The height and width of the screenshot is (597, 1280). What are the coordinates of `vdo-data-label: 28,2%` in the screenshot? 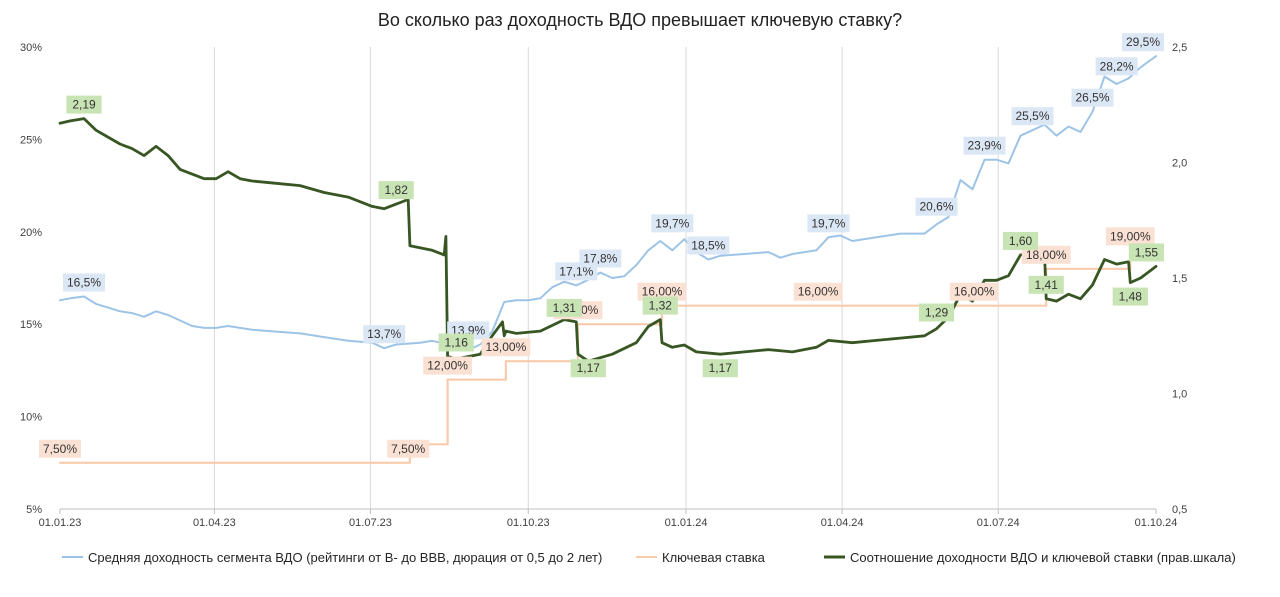 It's located at (1116, 66).